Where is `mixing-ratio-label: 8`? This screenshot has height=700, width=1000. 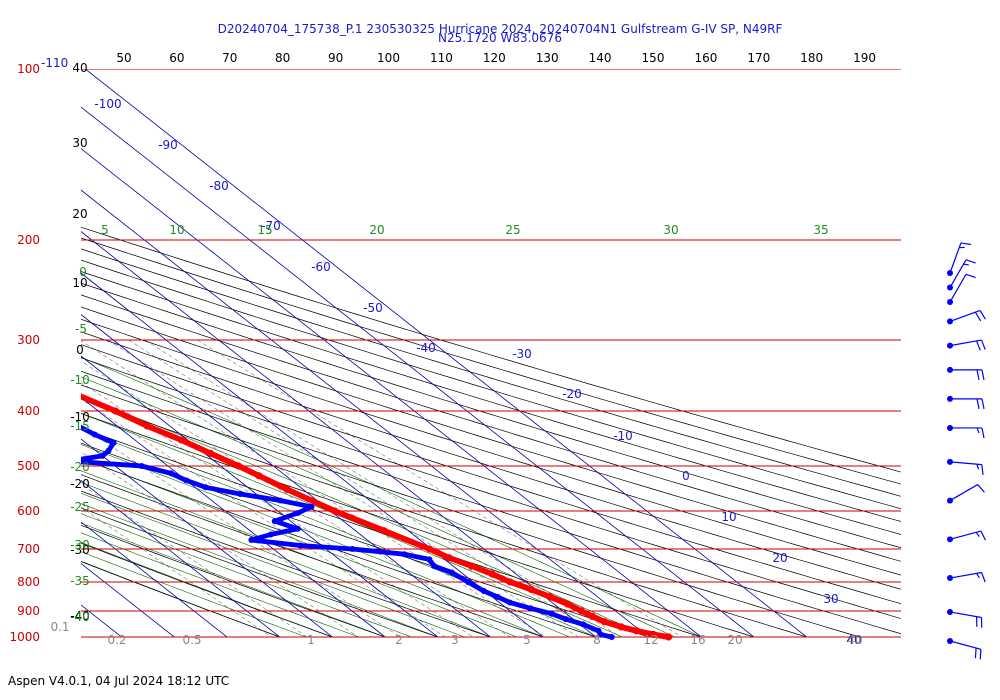 mixing-ratio-label: 8 is located at coordinates (597, 640).